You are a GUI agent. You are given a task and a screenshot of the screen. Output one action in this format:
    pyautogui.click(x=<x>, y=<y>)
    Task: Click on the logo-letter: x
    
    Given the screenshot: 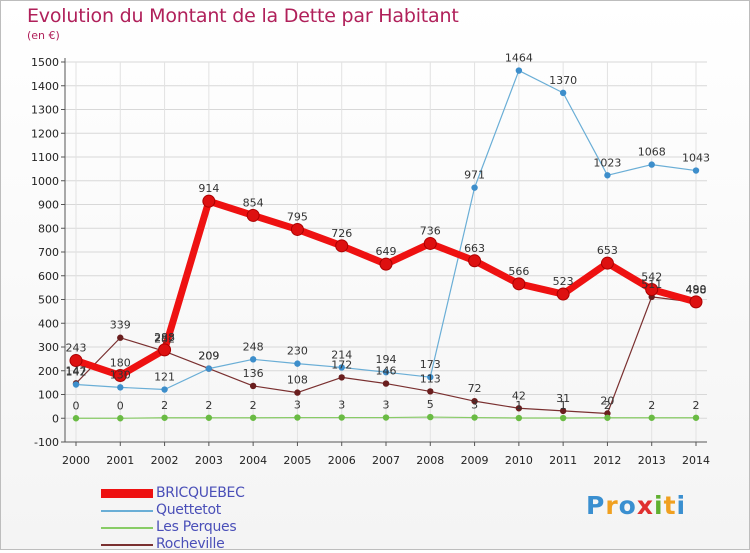 What is the action you would take?
    pyautogui.click(x=645, y=505)
    